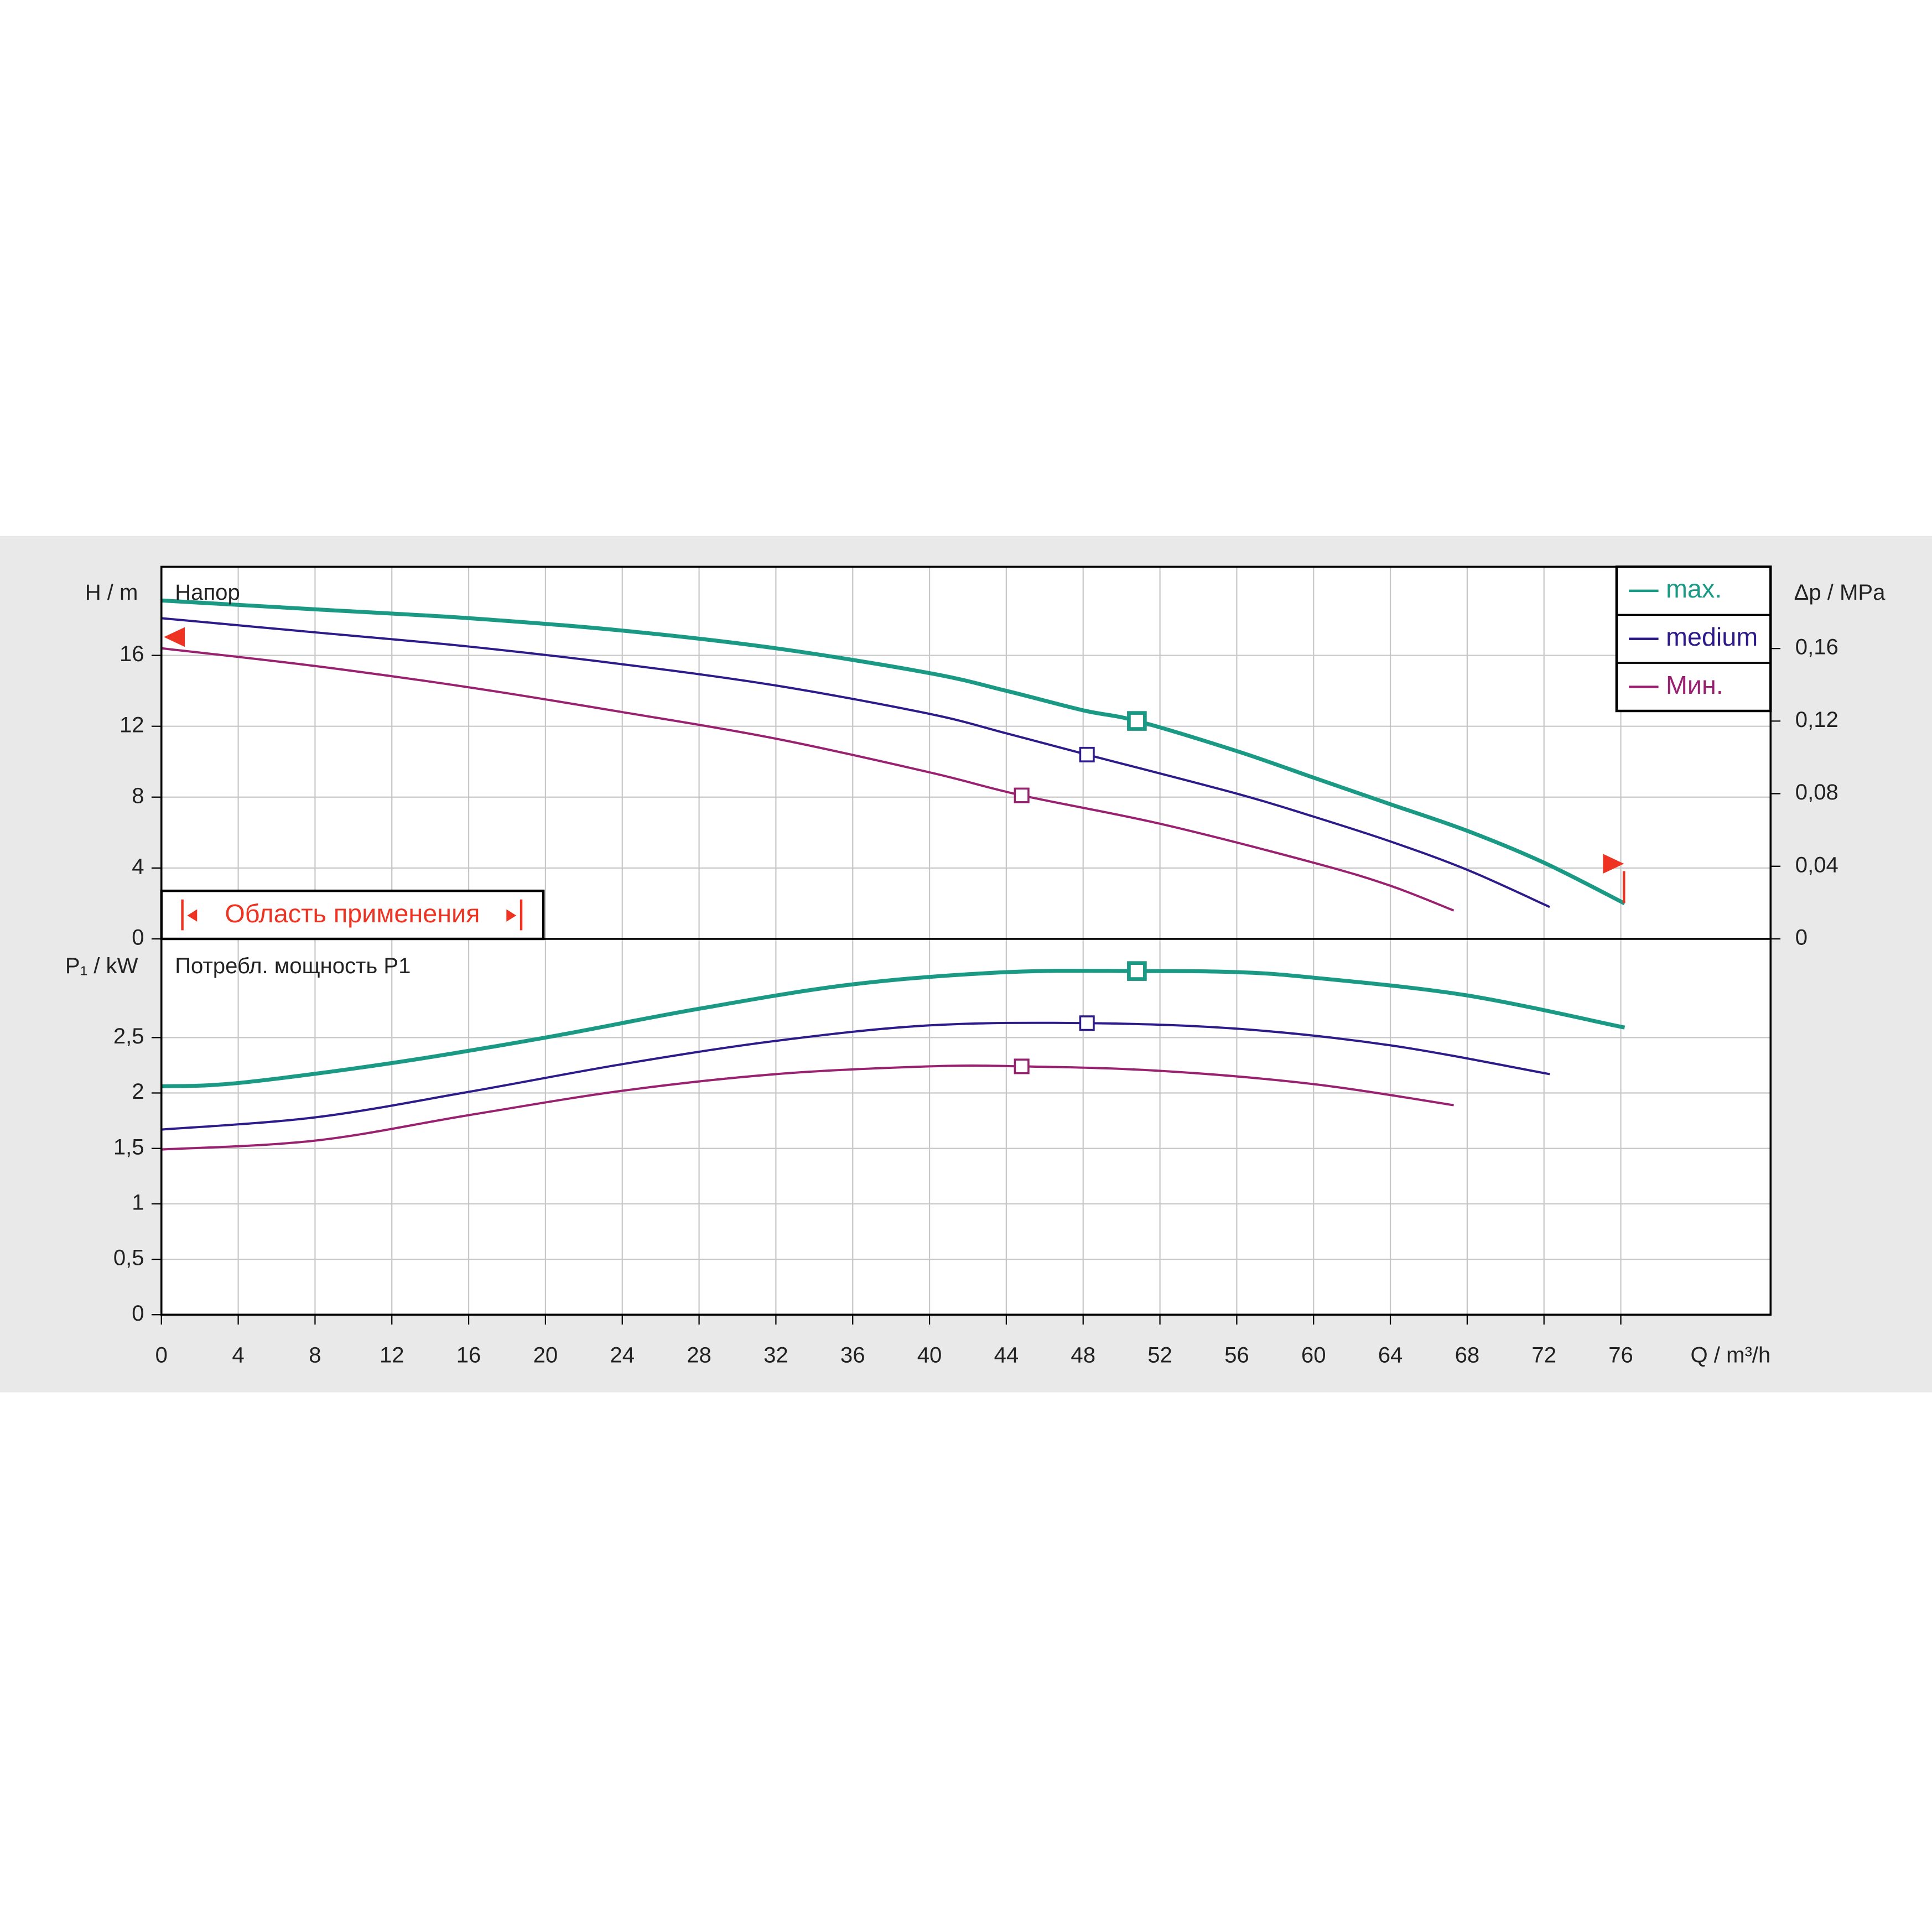 The image size is (1932, 1932). Describe the element at coordinates (1816, 647) in the screenshot. I see `y2-tick-label: 0,16` at that location.